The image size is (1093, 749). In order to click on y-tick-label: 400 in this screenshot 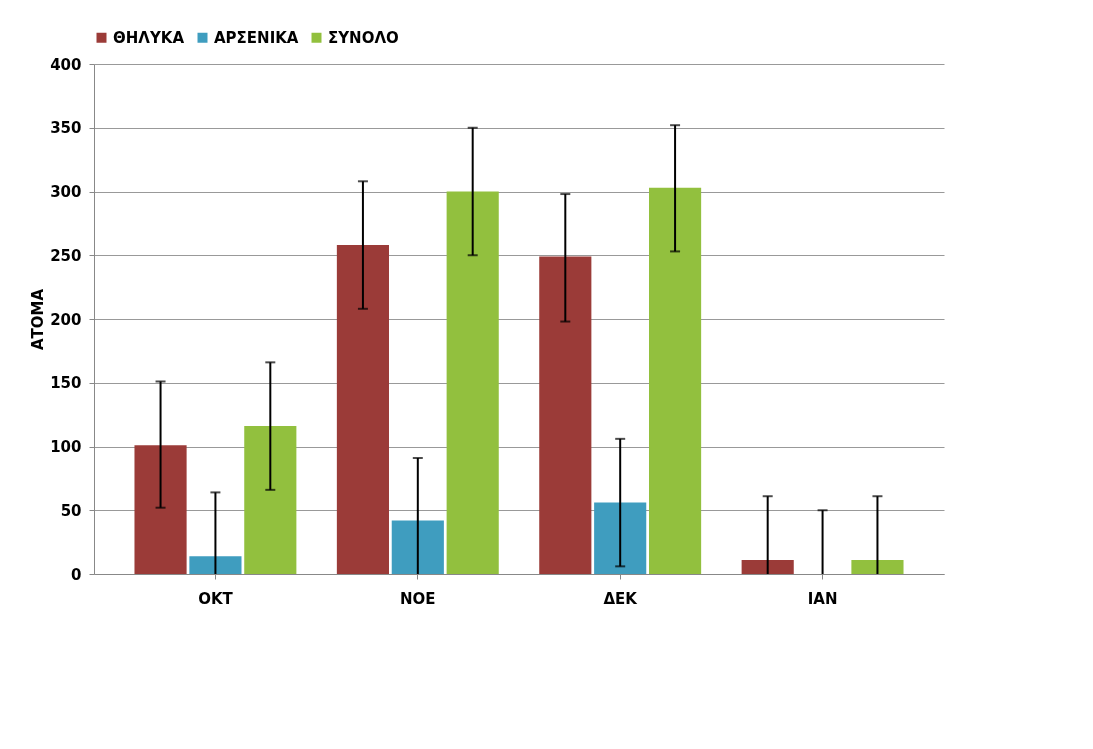, I will do `click(66, 64)`.